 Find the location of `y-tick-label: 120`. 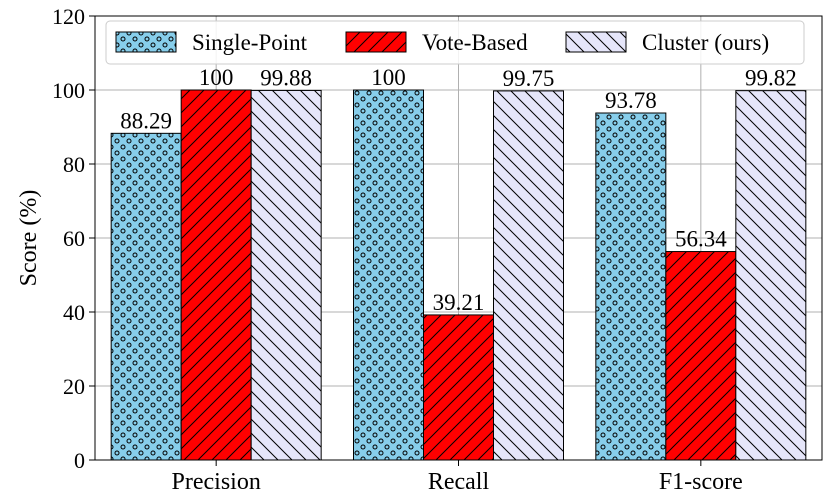

y-tick-label: 120 is located at coordinates (68, 16).